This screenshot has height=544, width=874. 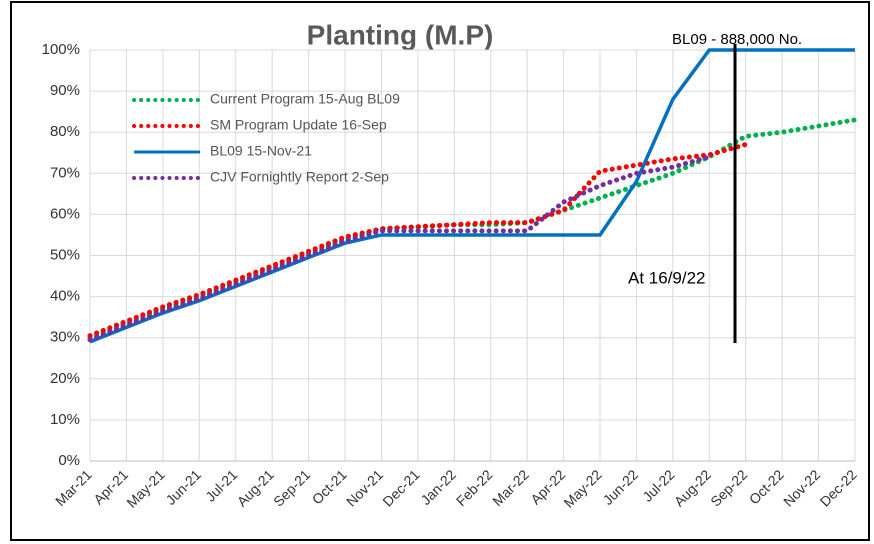 I want to click on annotation: BL09 - 888,000 No., so click(x=737, y=39).